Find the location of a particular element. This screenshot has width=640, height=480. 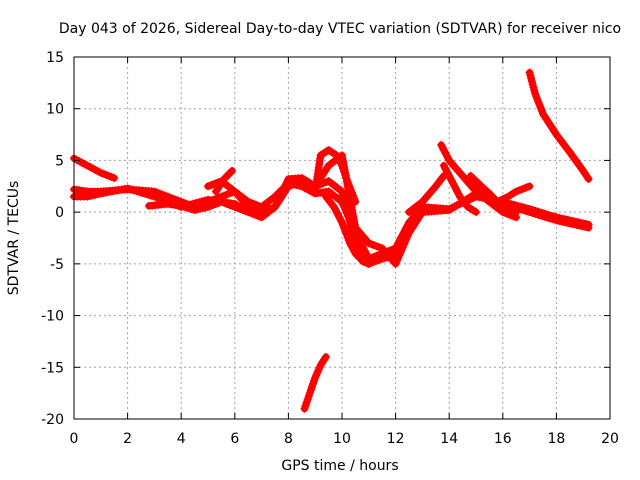

series-track-f is located at coordinates (224, 181).